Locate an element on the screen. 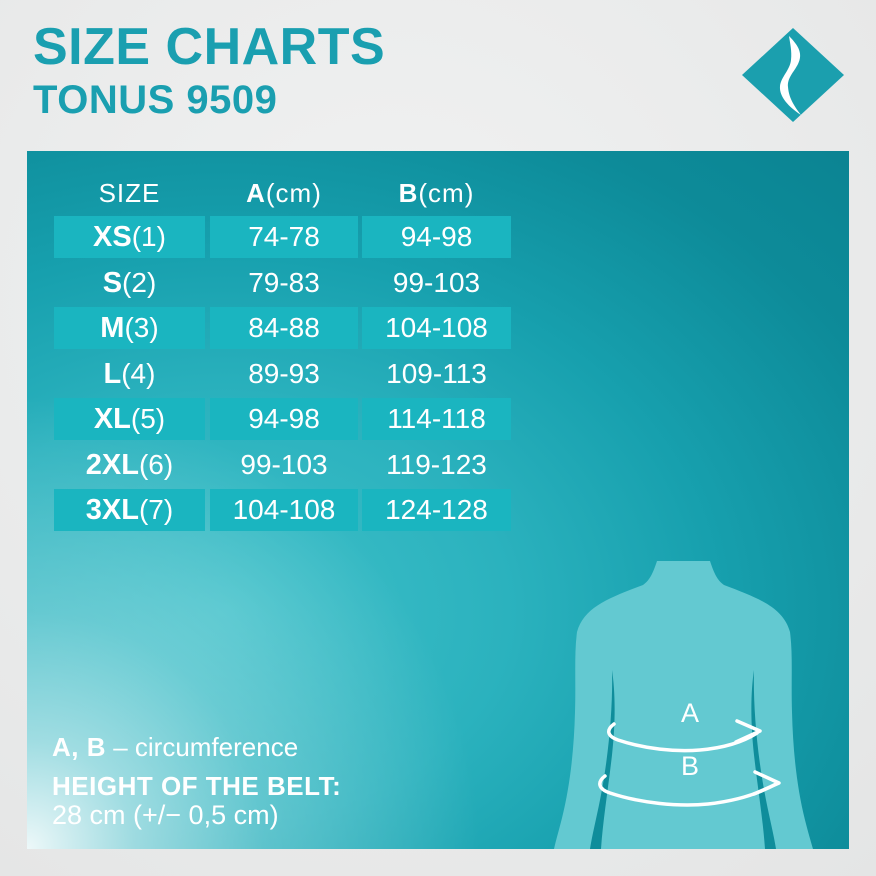  size-cell: M(3) is located at coordinates (129, 328).